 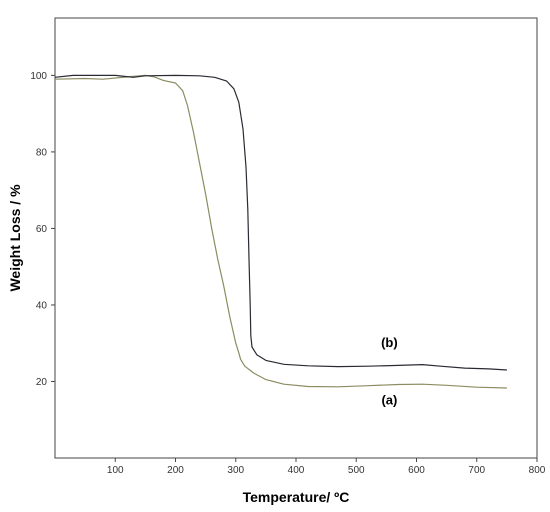 I want to click on x-tick-label: 600, so click(x=416, y=470).